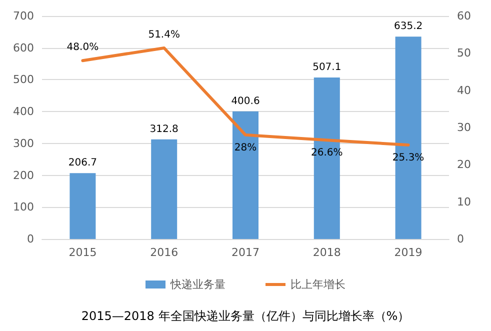  I want to click on y-tick-label: 400, so click(23, 111).